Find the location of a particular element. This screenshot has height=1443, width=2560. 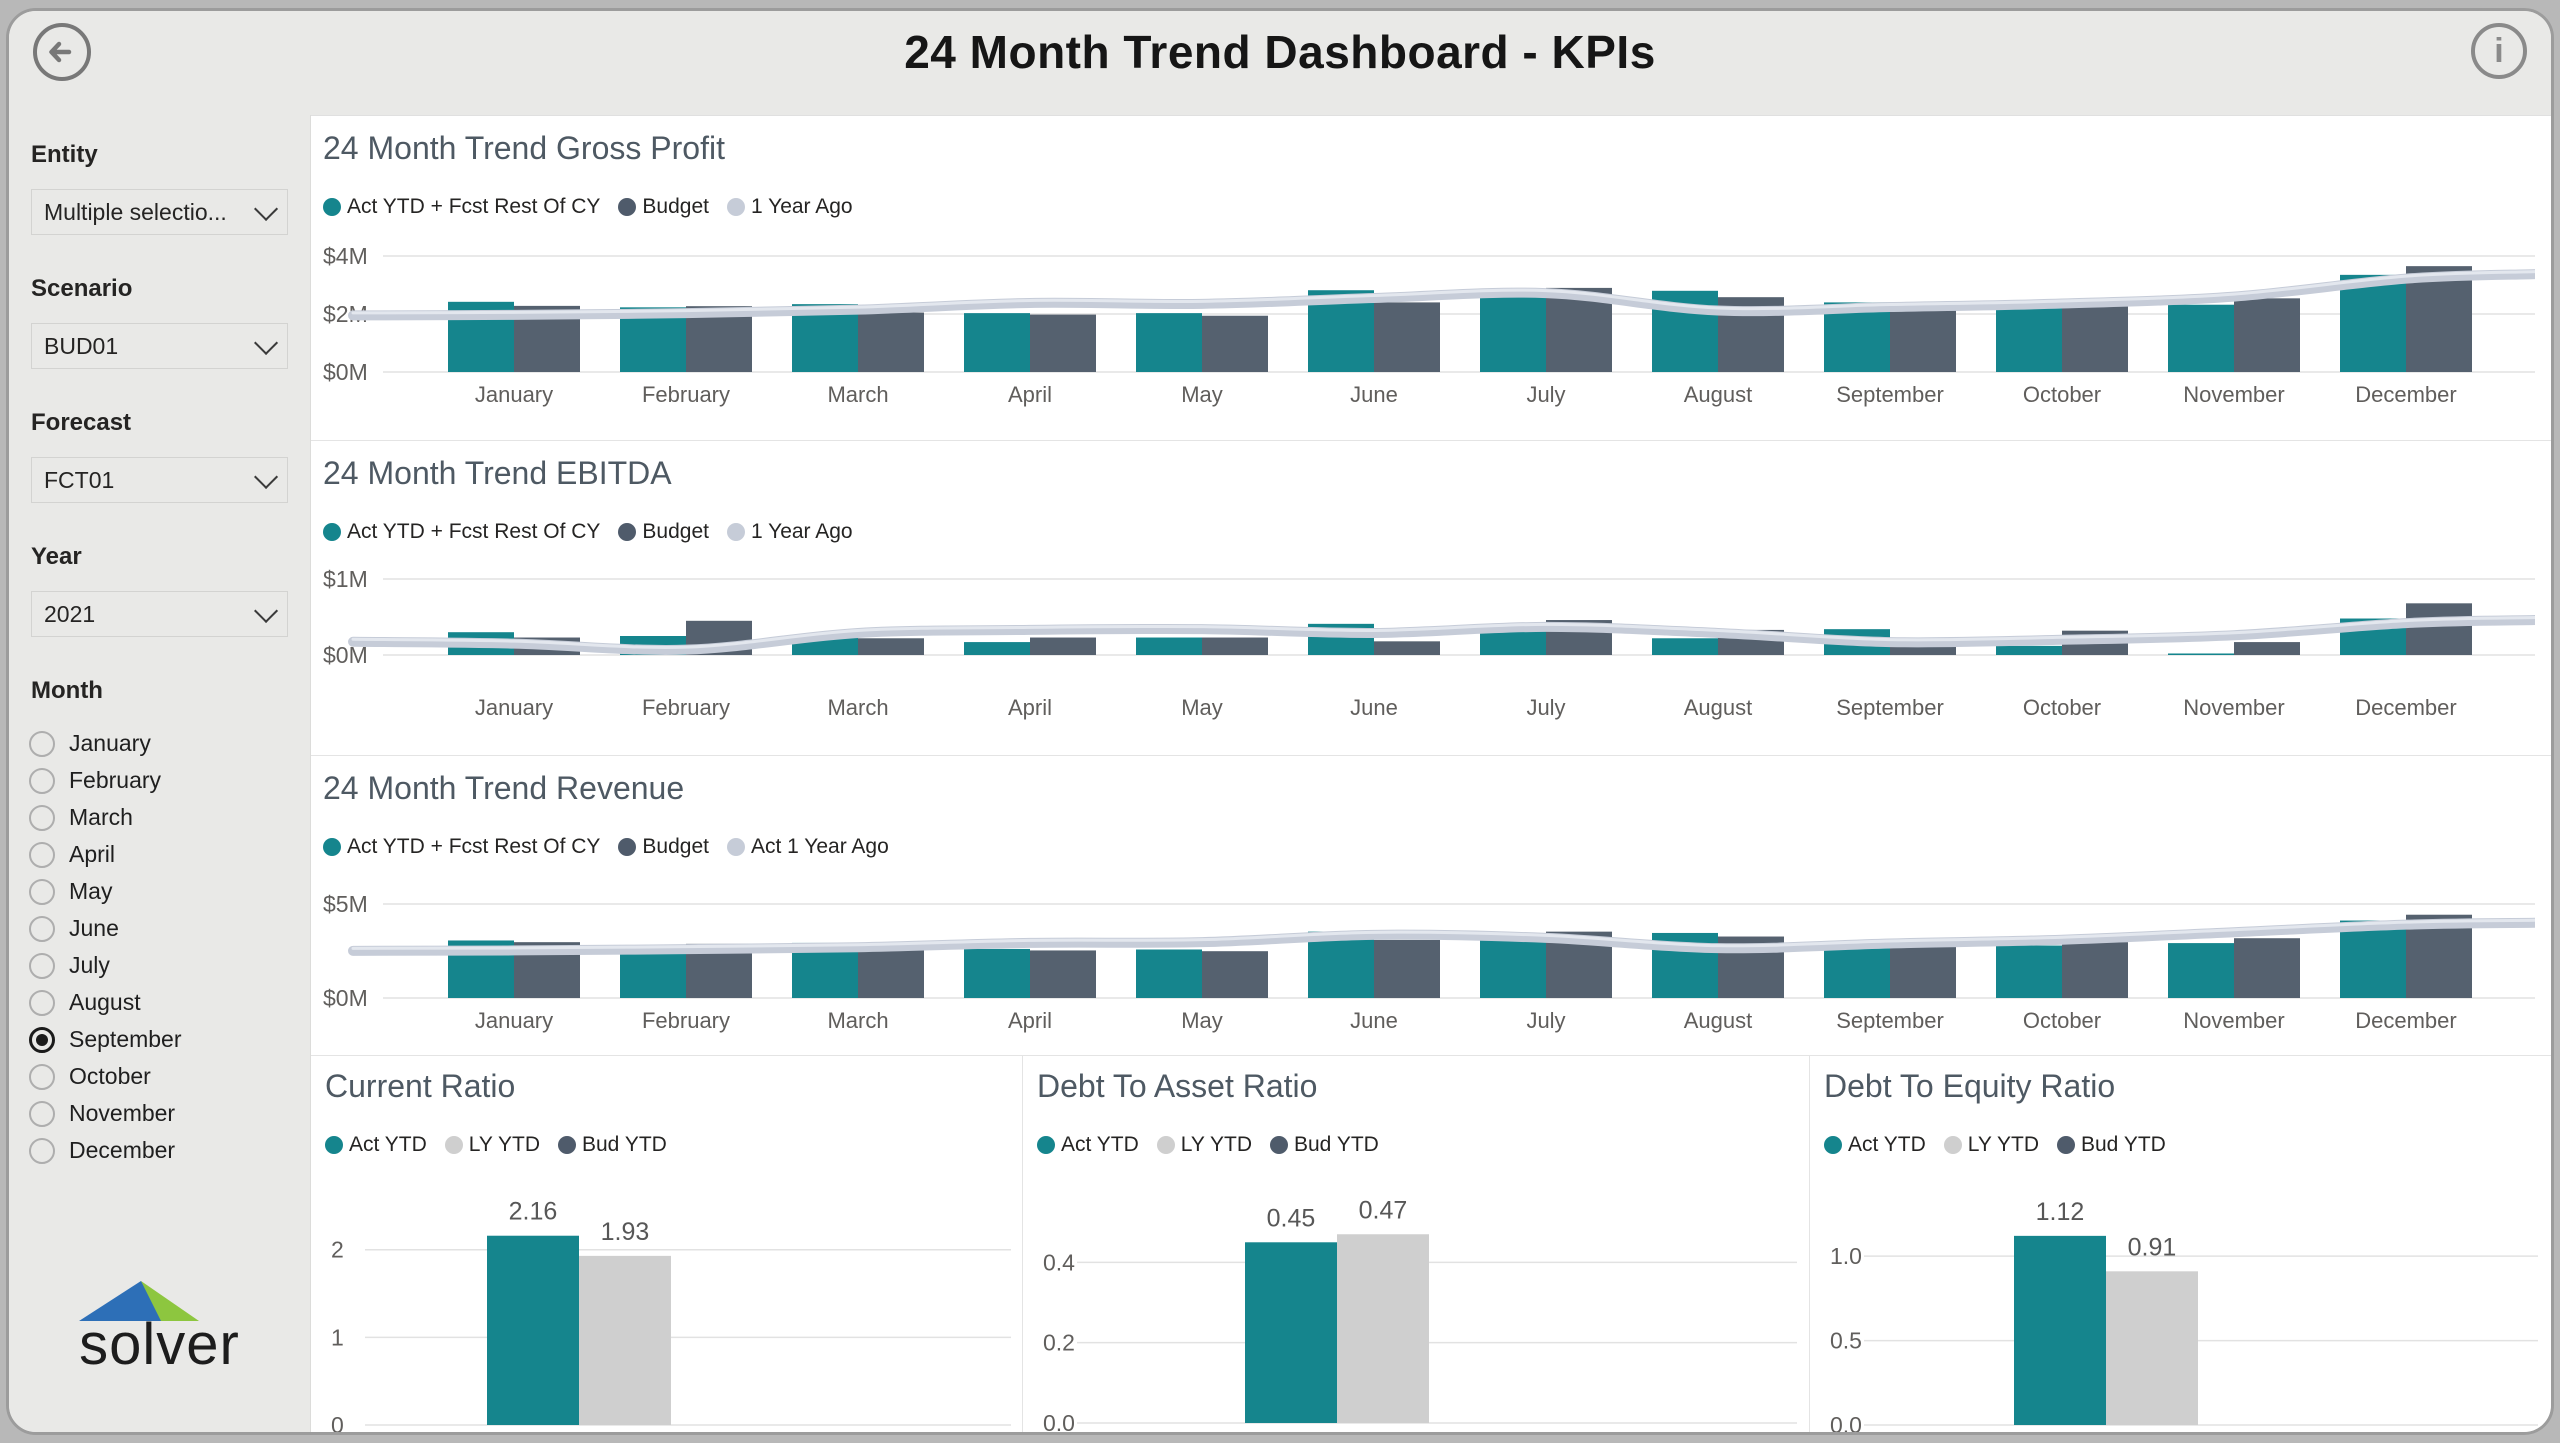

month-radio-december: December is located at coordinates (169, 1150).